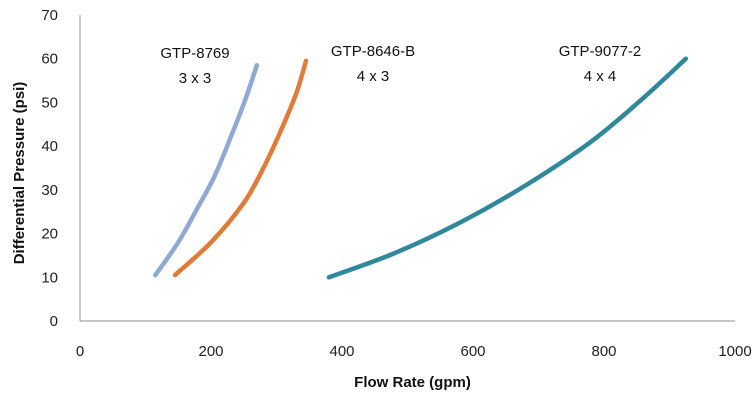  I want to click on series-name-label: GTP-8769, so click(194, 53).